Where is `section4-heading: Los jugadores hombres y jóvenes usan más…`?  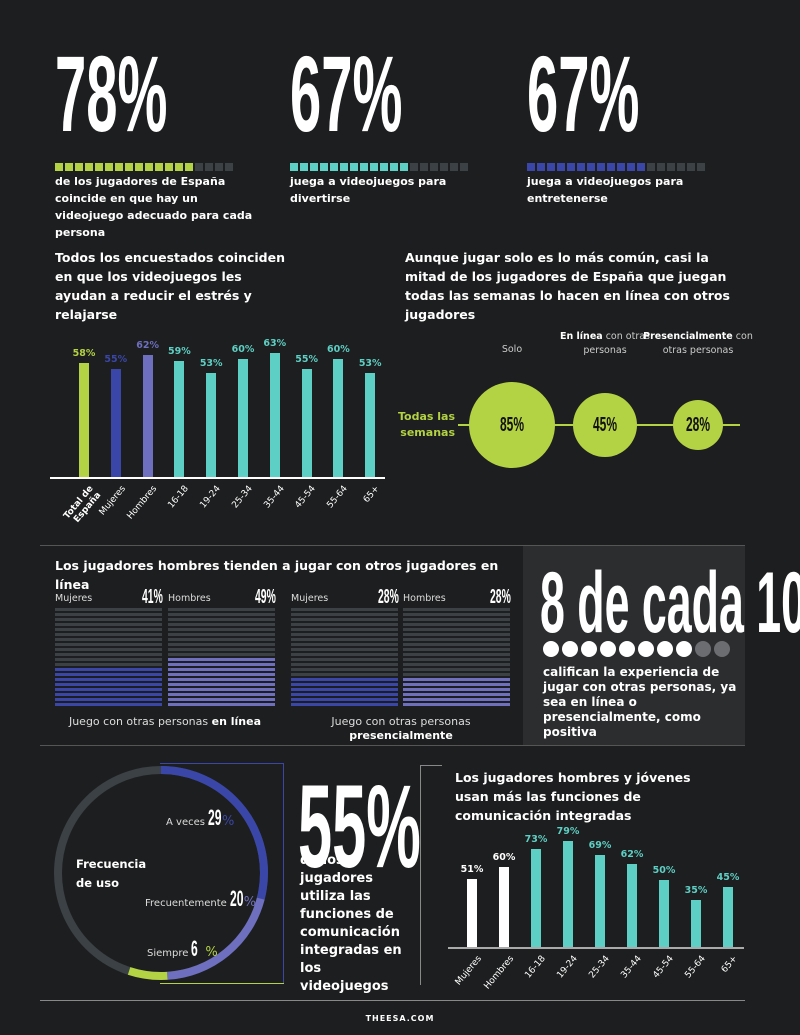
section4-heading: Los jugadores hombres y jóvenes usan más… is located at coordinates (573, 796).